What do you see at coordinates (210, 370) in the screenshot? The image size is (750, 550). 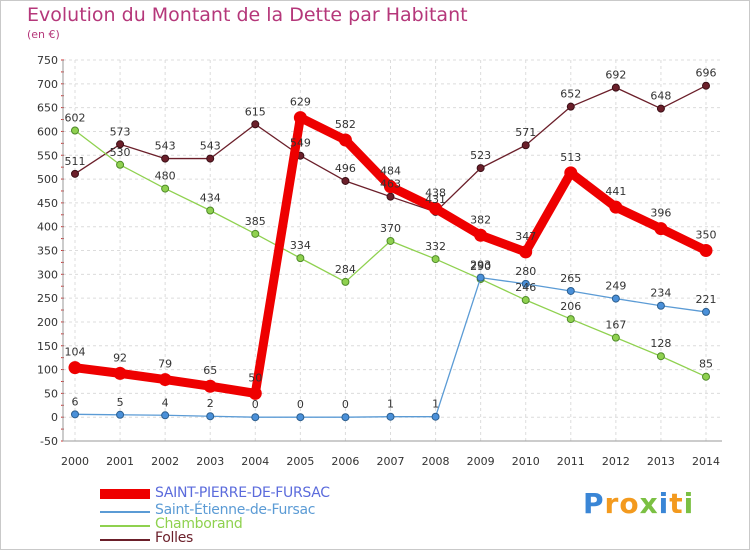 I see `data-label: 65` at bounding box center [210, 370].